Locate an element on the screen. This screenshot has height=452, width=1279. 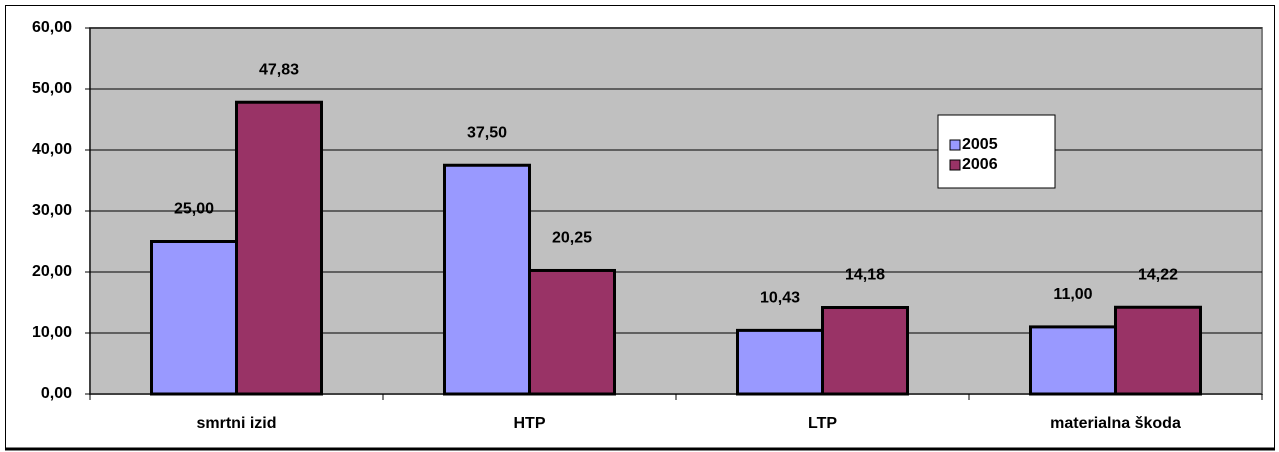
value-label: 14,18 is located at coordinates (865, 275).